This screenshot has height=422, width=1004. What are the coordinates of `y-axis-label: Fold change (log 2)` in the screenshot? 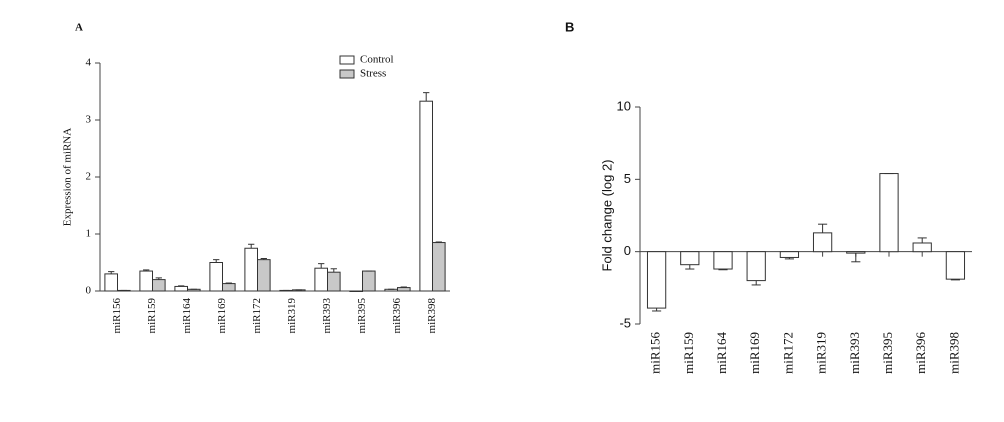 It's located at (606, 215).